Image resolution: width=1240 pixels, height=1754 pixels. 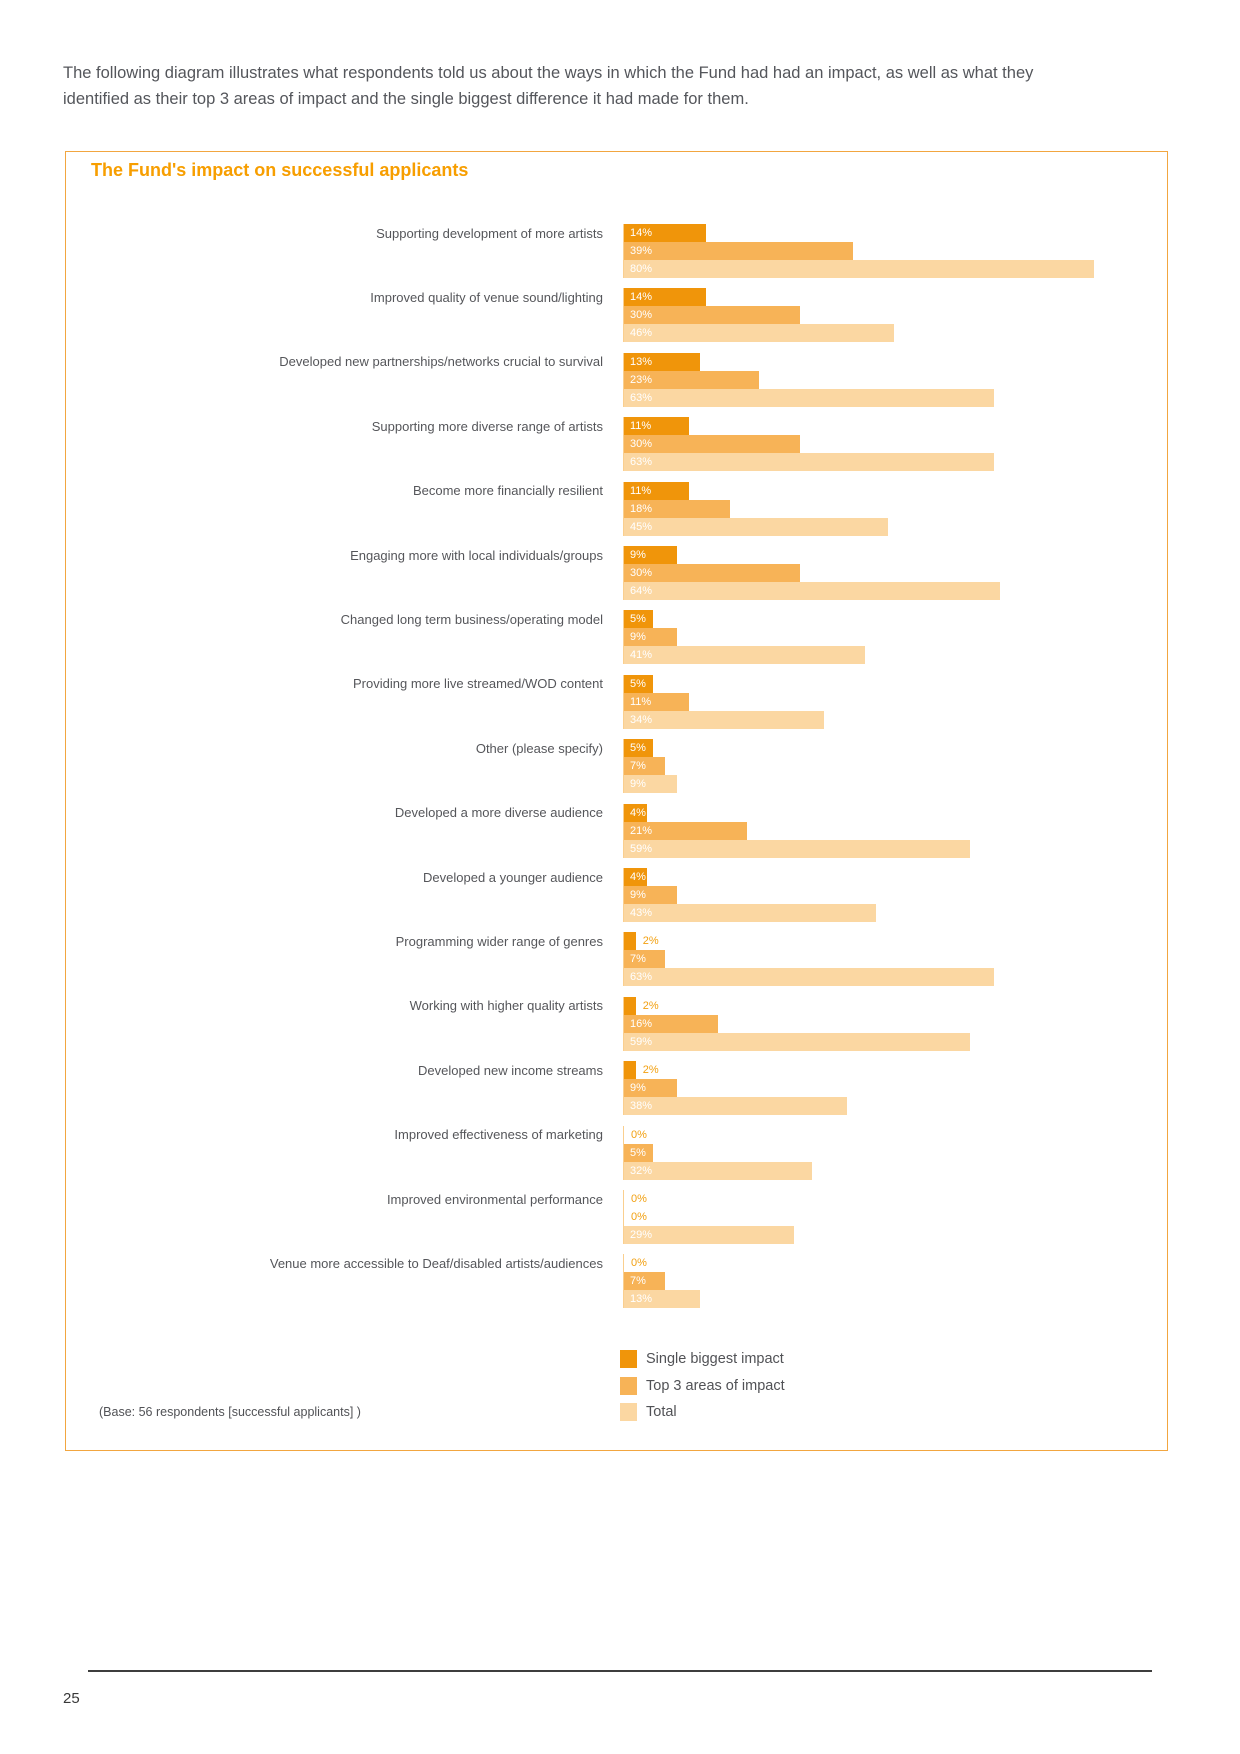 I want to click on page-number: 25, so click(x=71, y=1698).